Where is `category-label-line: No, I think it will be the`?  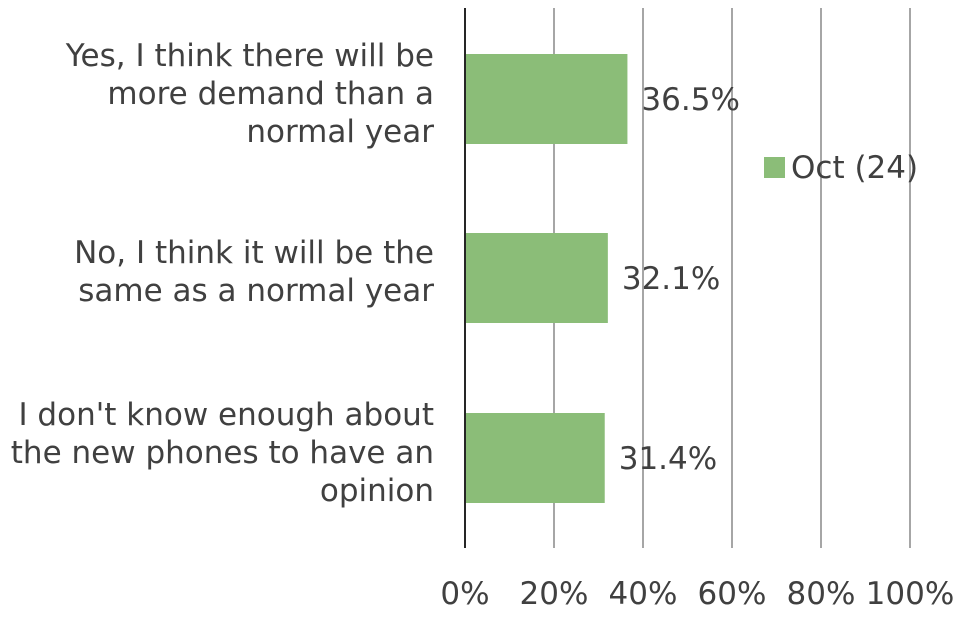 category-label-line: No, I think it will be the is located at coordinates (254, 253).